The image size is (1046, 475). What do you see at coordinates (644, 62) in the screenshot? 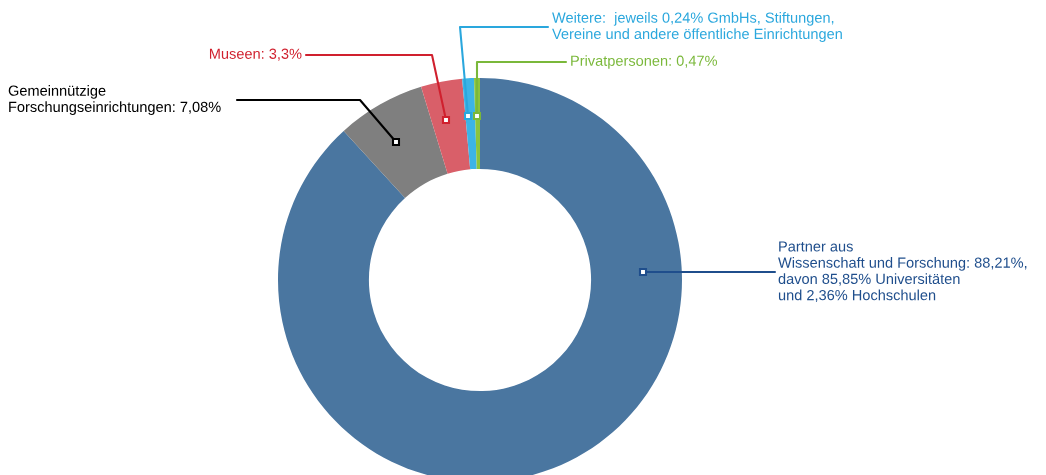
I see `slice-label: Privatpersonen: 0,47%` at bounding box center [644, 62].